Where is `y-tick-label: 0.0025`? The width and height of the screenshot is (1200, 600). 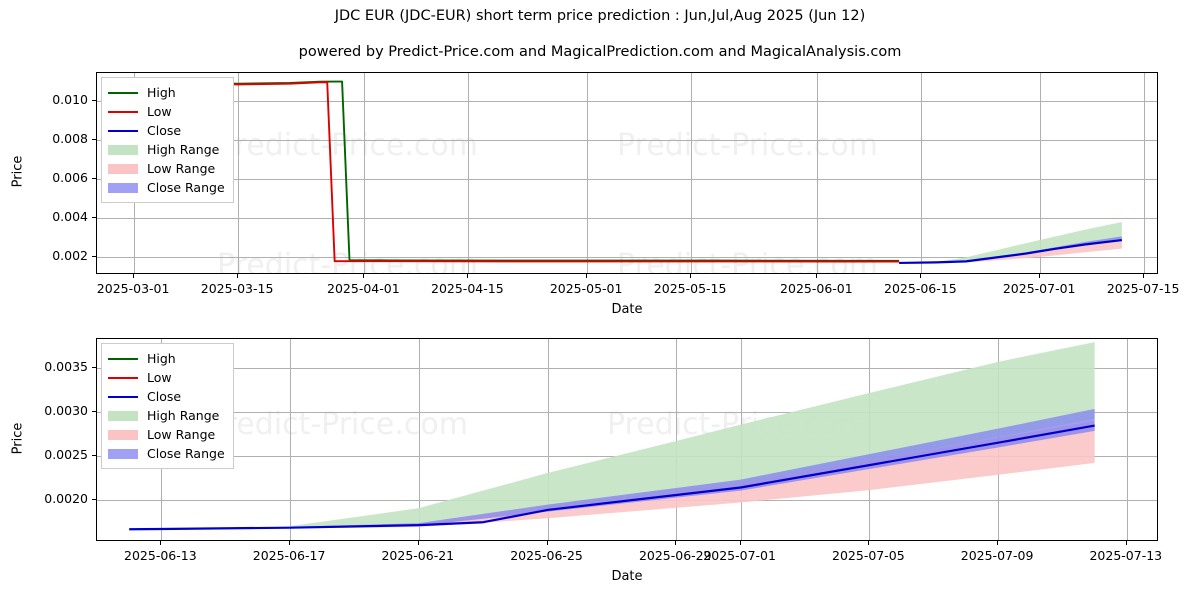
y-tick-label: 0.0025 is located at coordinates (66, 454).